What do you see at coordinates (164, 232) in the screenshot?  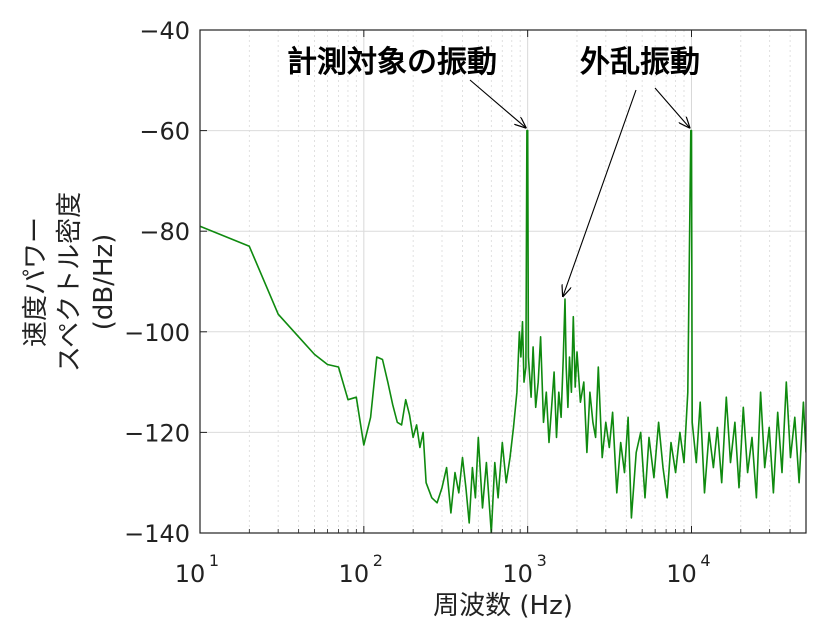 I see `y-tick-label: −80` at bounding box center [164, 232].